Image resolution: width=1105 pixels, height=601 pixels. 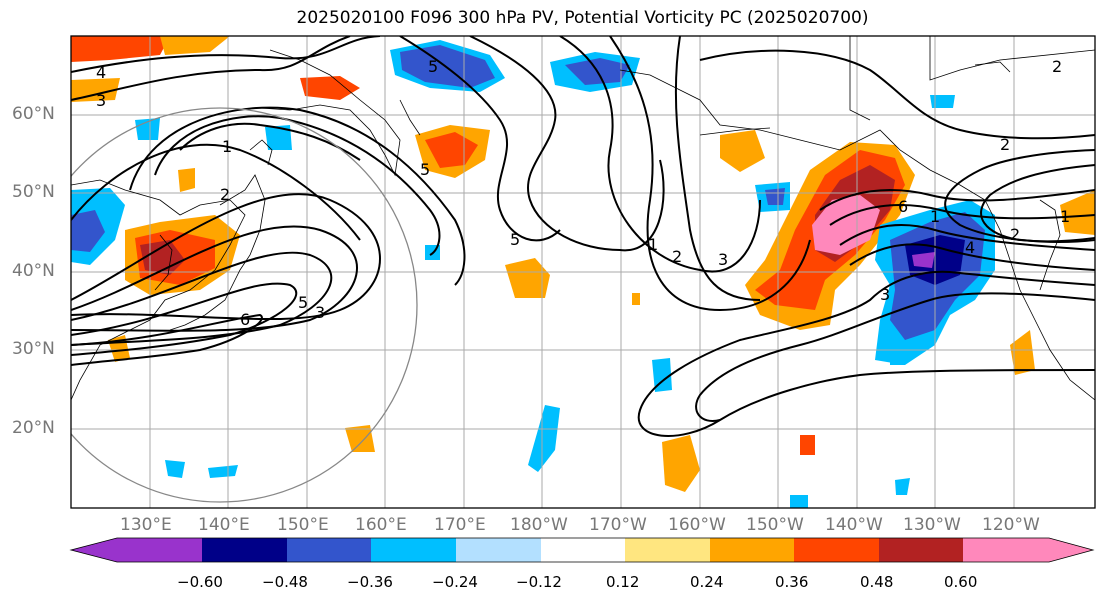 What do you see at coordinates (618, 525) in the screenshot?
I see `lon-label: 170°W` at bounding box center [618, 525].